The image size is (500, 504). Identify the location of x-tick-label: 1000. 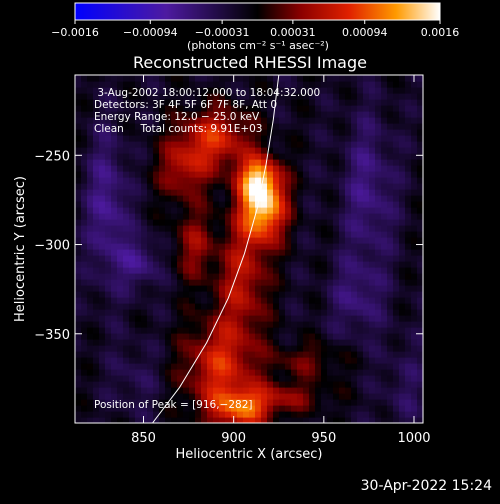
(413, 438).